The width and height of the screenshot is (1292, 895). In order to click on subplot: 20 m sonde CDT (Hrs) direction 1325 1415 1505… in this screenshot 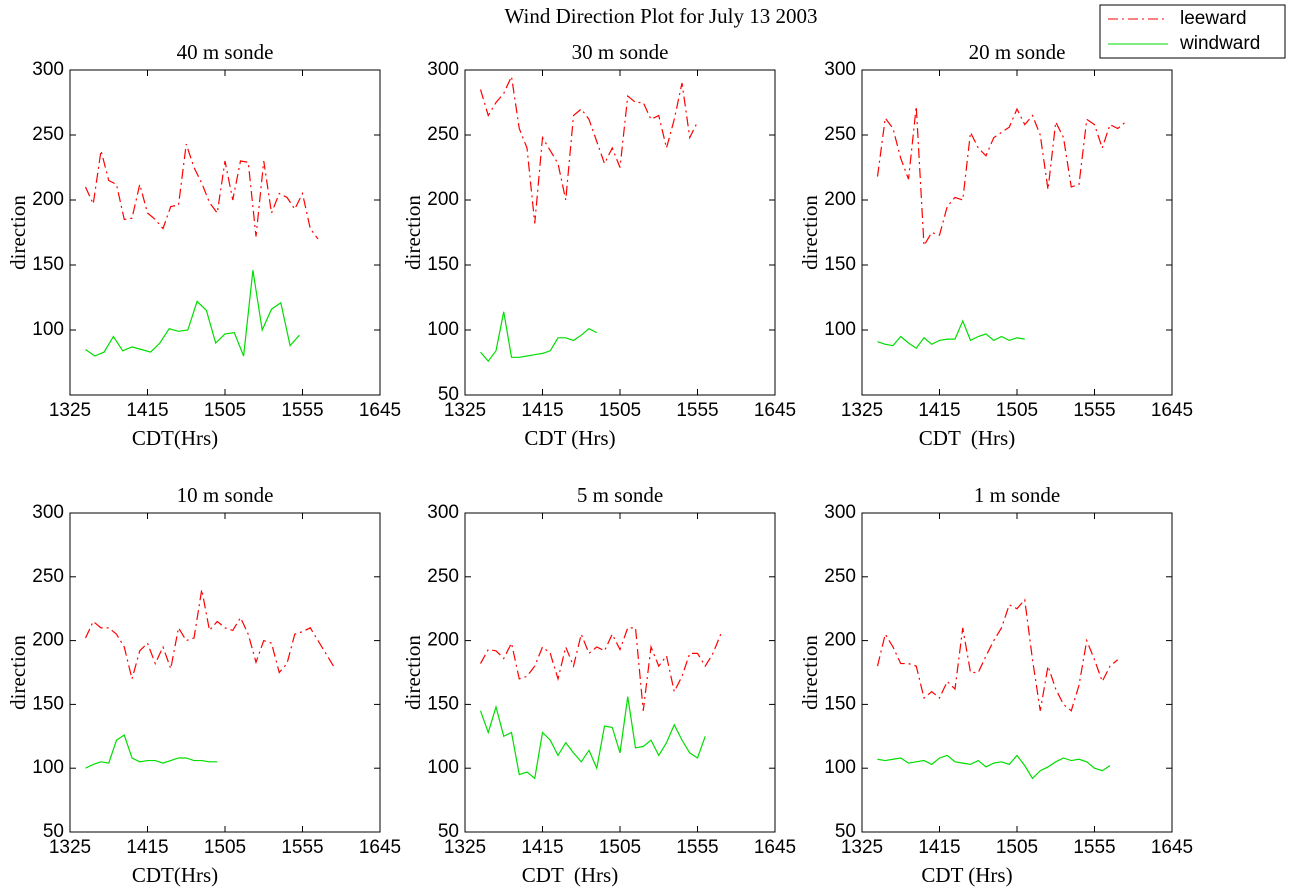, I will do `click(995, 245)`.